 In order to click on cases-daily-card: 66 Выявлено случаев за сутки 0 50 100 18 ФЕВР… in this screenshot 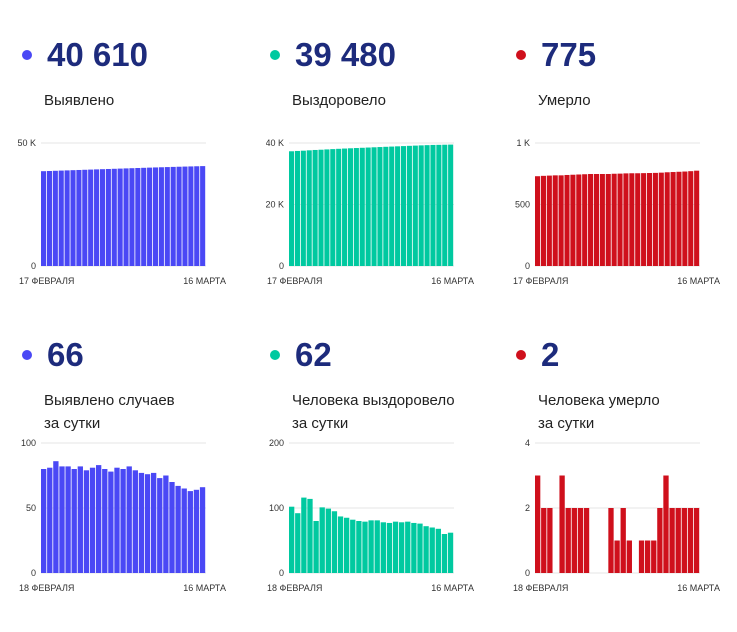, I will do `click(135, 463)`.